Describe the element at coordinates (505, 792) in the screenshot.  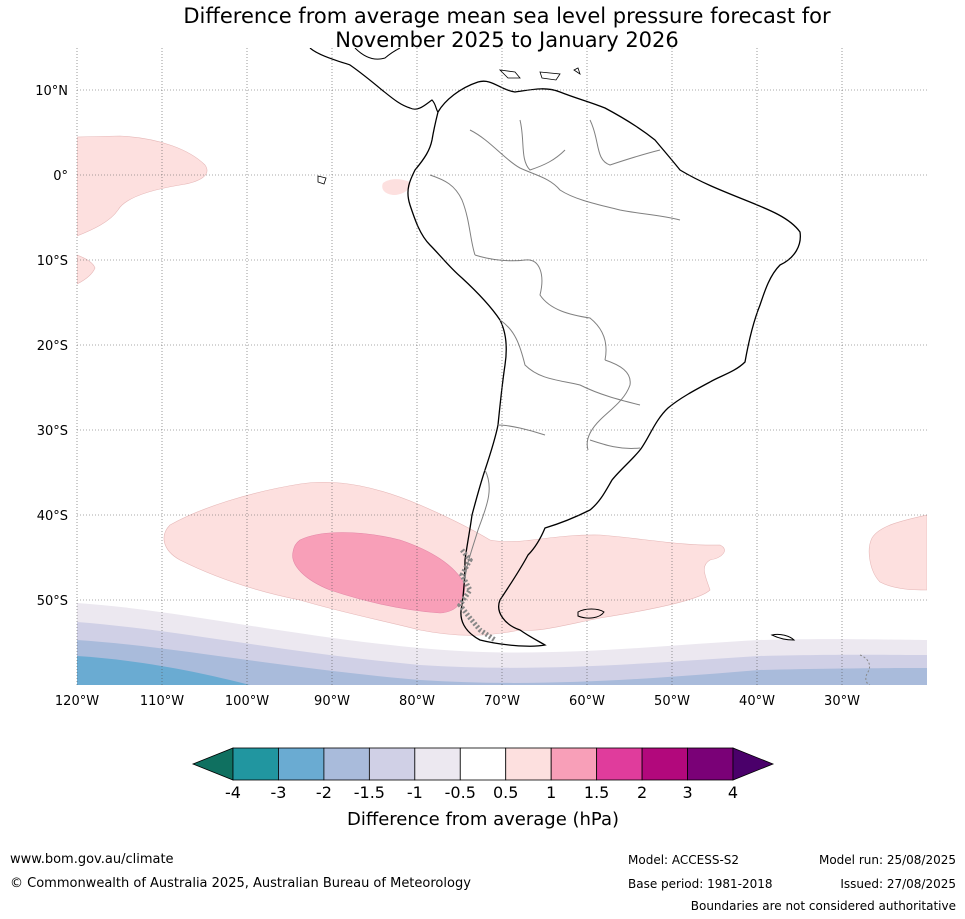
I see `colorbar-tick-label: 0.5` at that location.